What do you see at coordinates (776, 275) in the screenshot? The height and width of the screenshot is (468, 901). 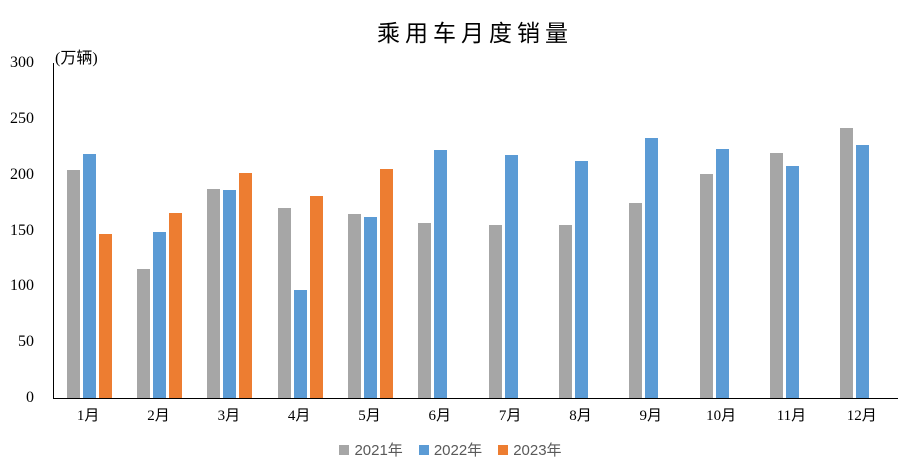 I see `bar-2021年-11月` at bounding box center [776, 275].